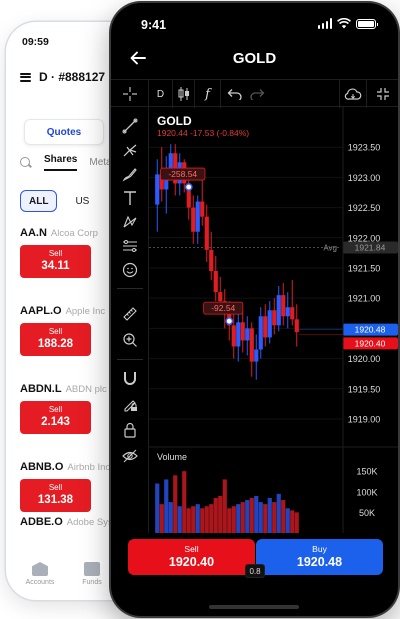  What do you see at coordinates (130, 378) in the screenshot?
I see `magnet-tool` at bounding box center [130, 378].